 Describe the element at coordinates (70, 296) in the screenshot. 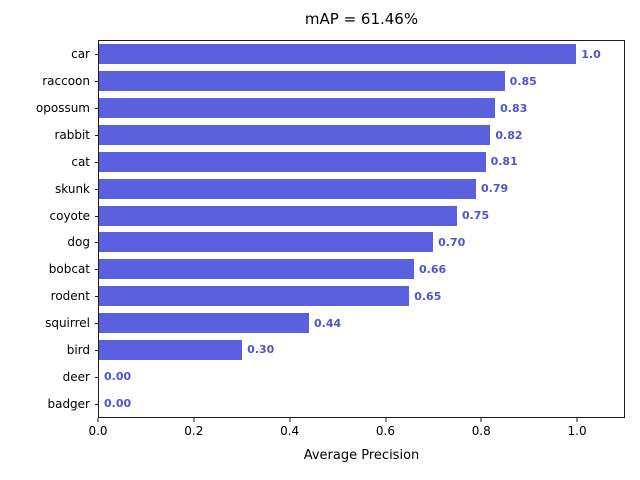

I see `category-label: rodent` at that location.